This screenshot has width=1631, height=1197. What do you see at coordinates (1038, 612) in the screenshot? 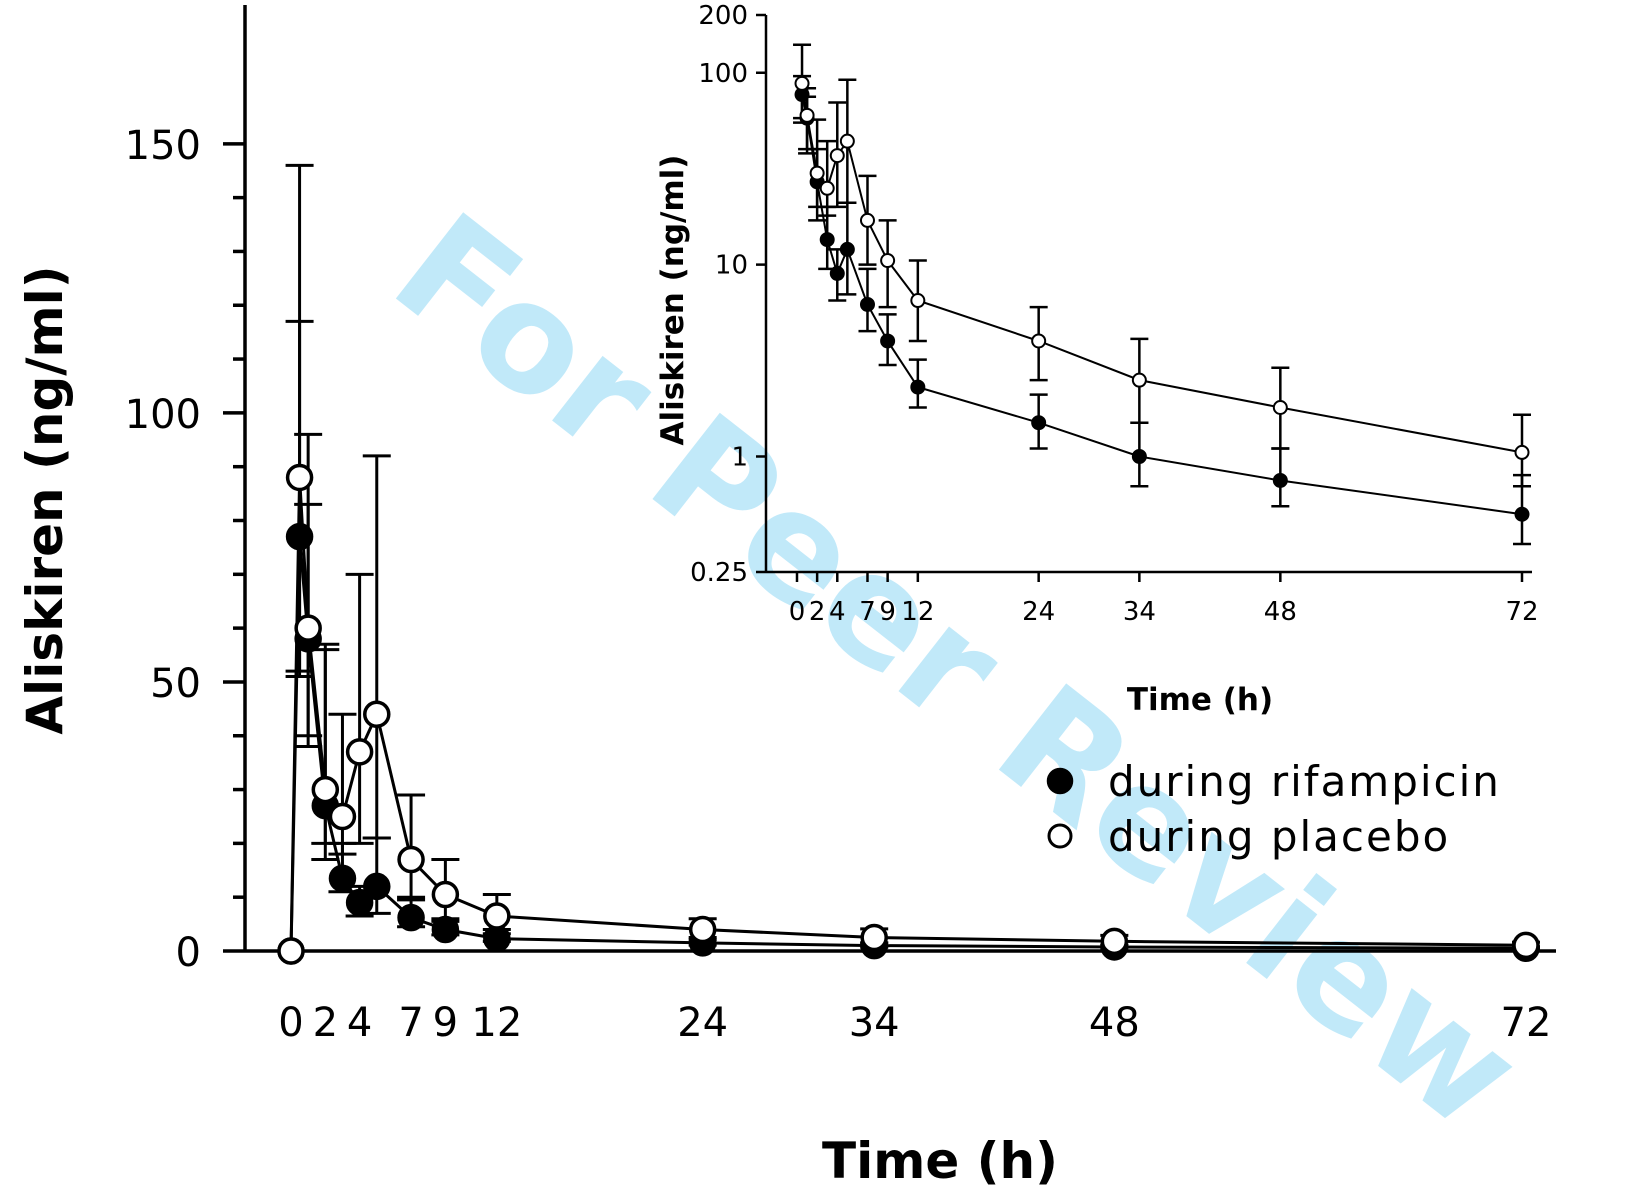
I see `inset-x-tick-label: 24` at bounding box center [1038, 612].